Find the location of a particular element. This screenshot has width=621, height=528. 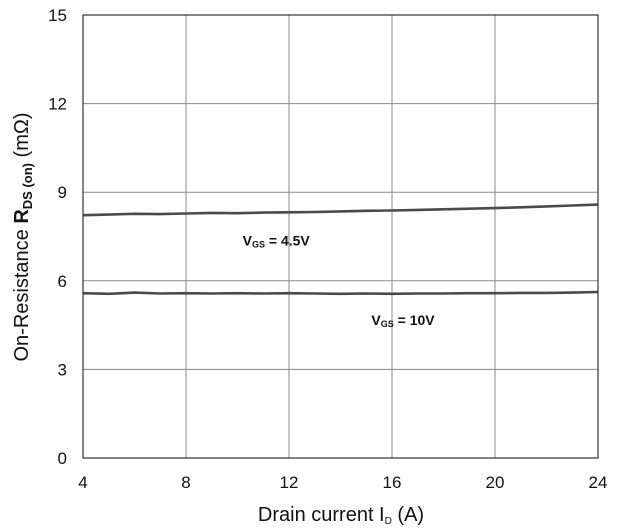

y-tick-label: 3 is located at coordinates (62, 369).